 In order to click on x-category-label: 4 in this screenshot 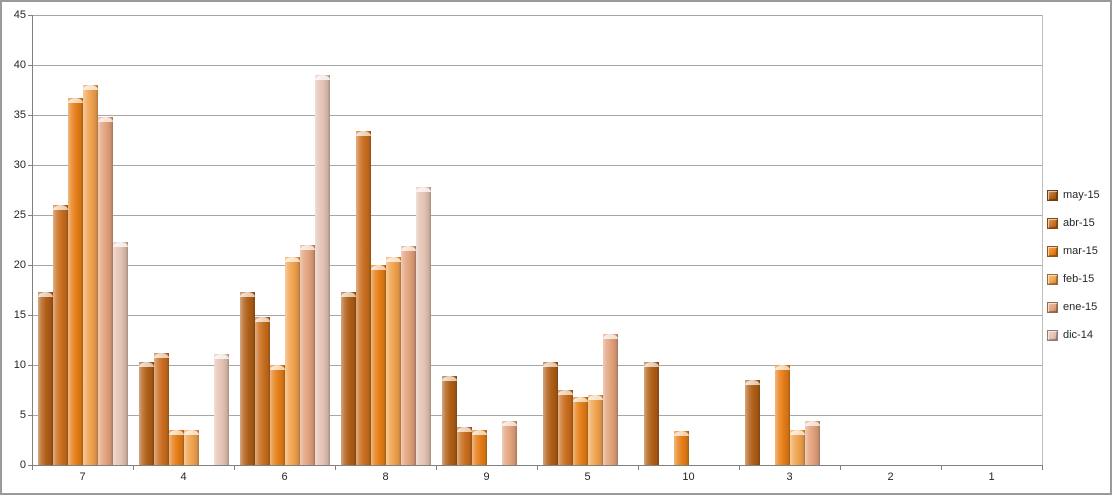, I will do `click(183, 477)`.